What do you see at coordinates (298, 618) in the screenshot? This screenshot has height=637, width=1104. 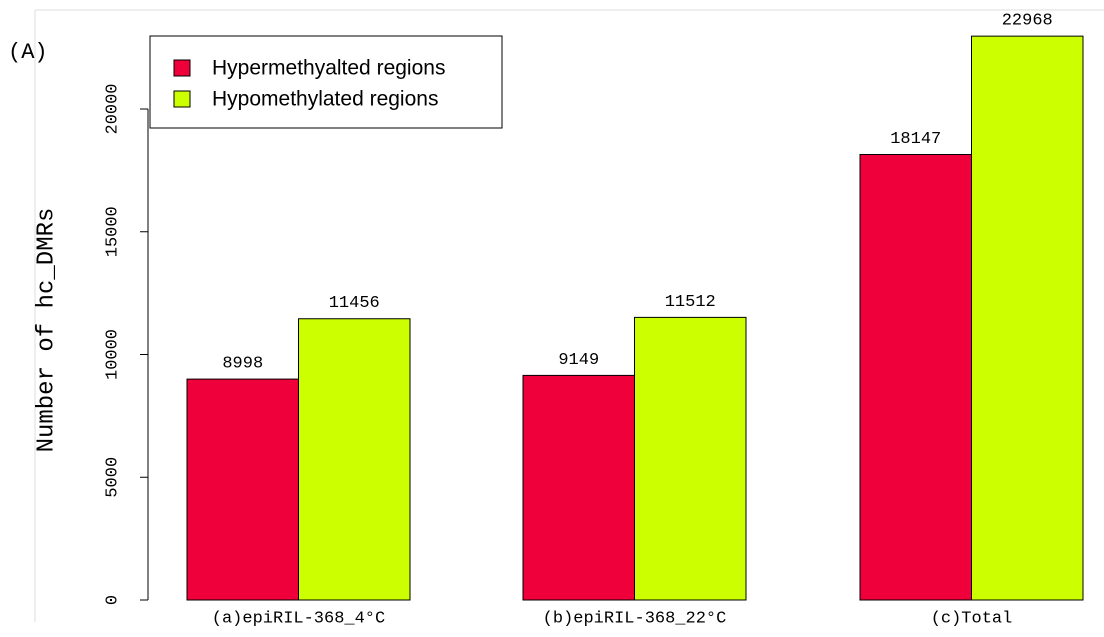 I see `x-tick-label: (a)epiRIL-368_4°C` at bounding box center [298, 618].